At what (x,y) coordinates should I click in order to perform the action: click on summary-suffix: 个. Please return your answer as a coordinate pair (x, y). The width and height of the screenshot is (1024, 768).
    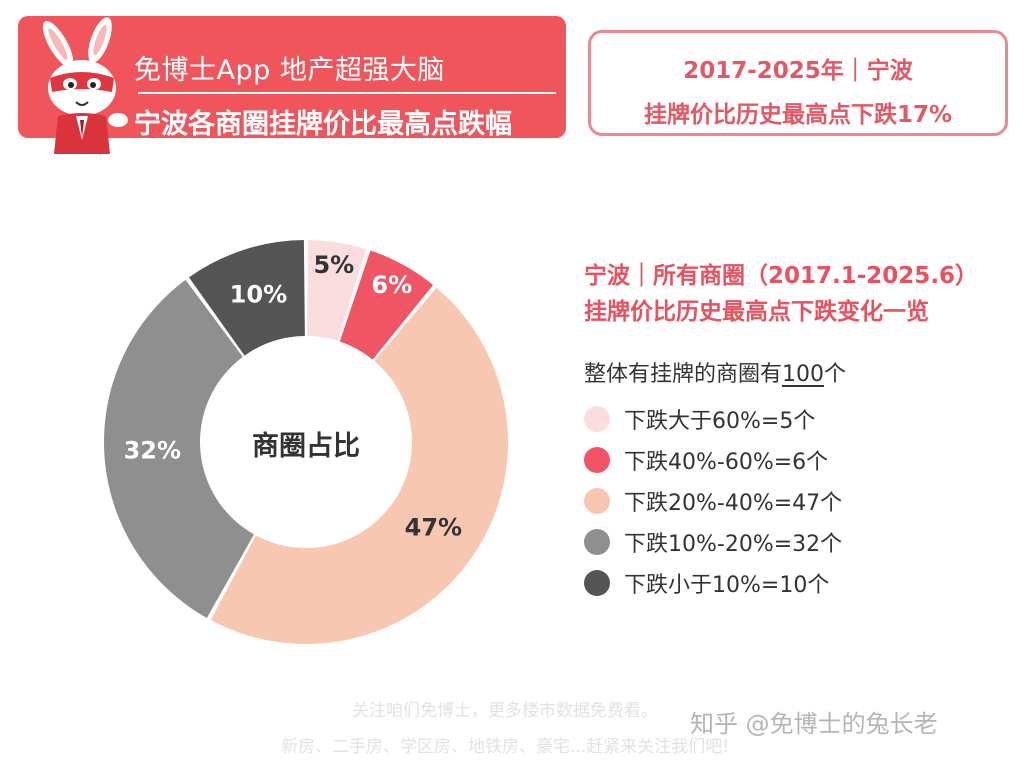
    Looking at the image, I should click on (835, 374).